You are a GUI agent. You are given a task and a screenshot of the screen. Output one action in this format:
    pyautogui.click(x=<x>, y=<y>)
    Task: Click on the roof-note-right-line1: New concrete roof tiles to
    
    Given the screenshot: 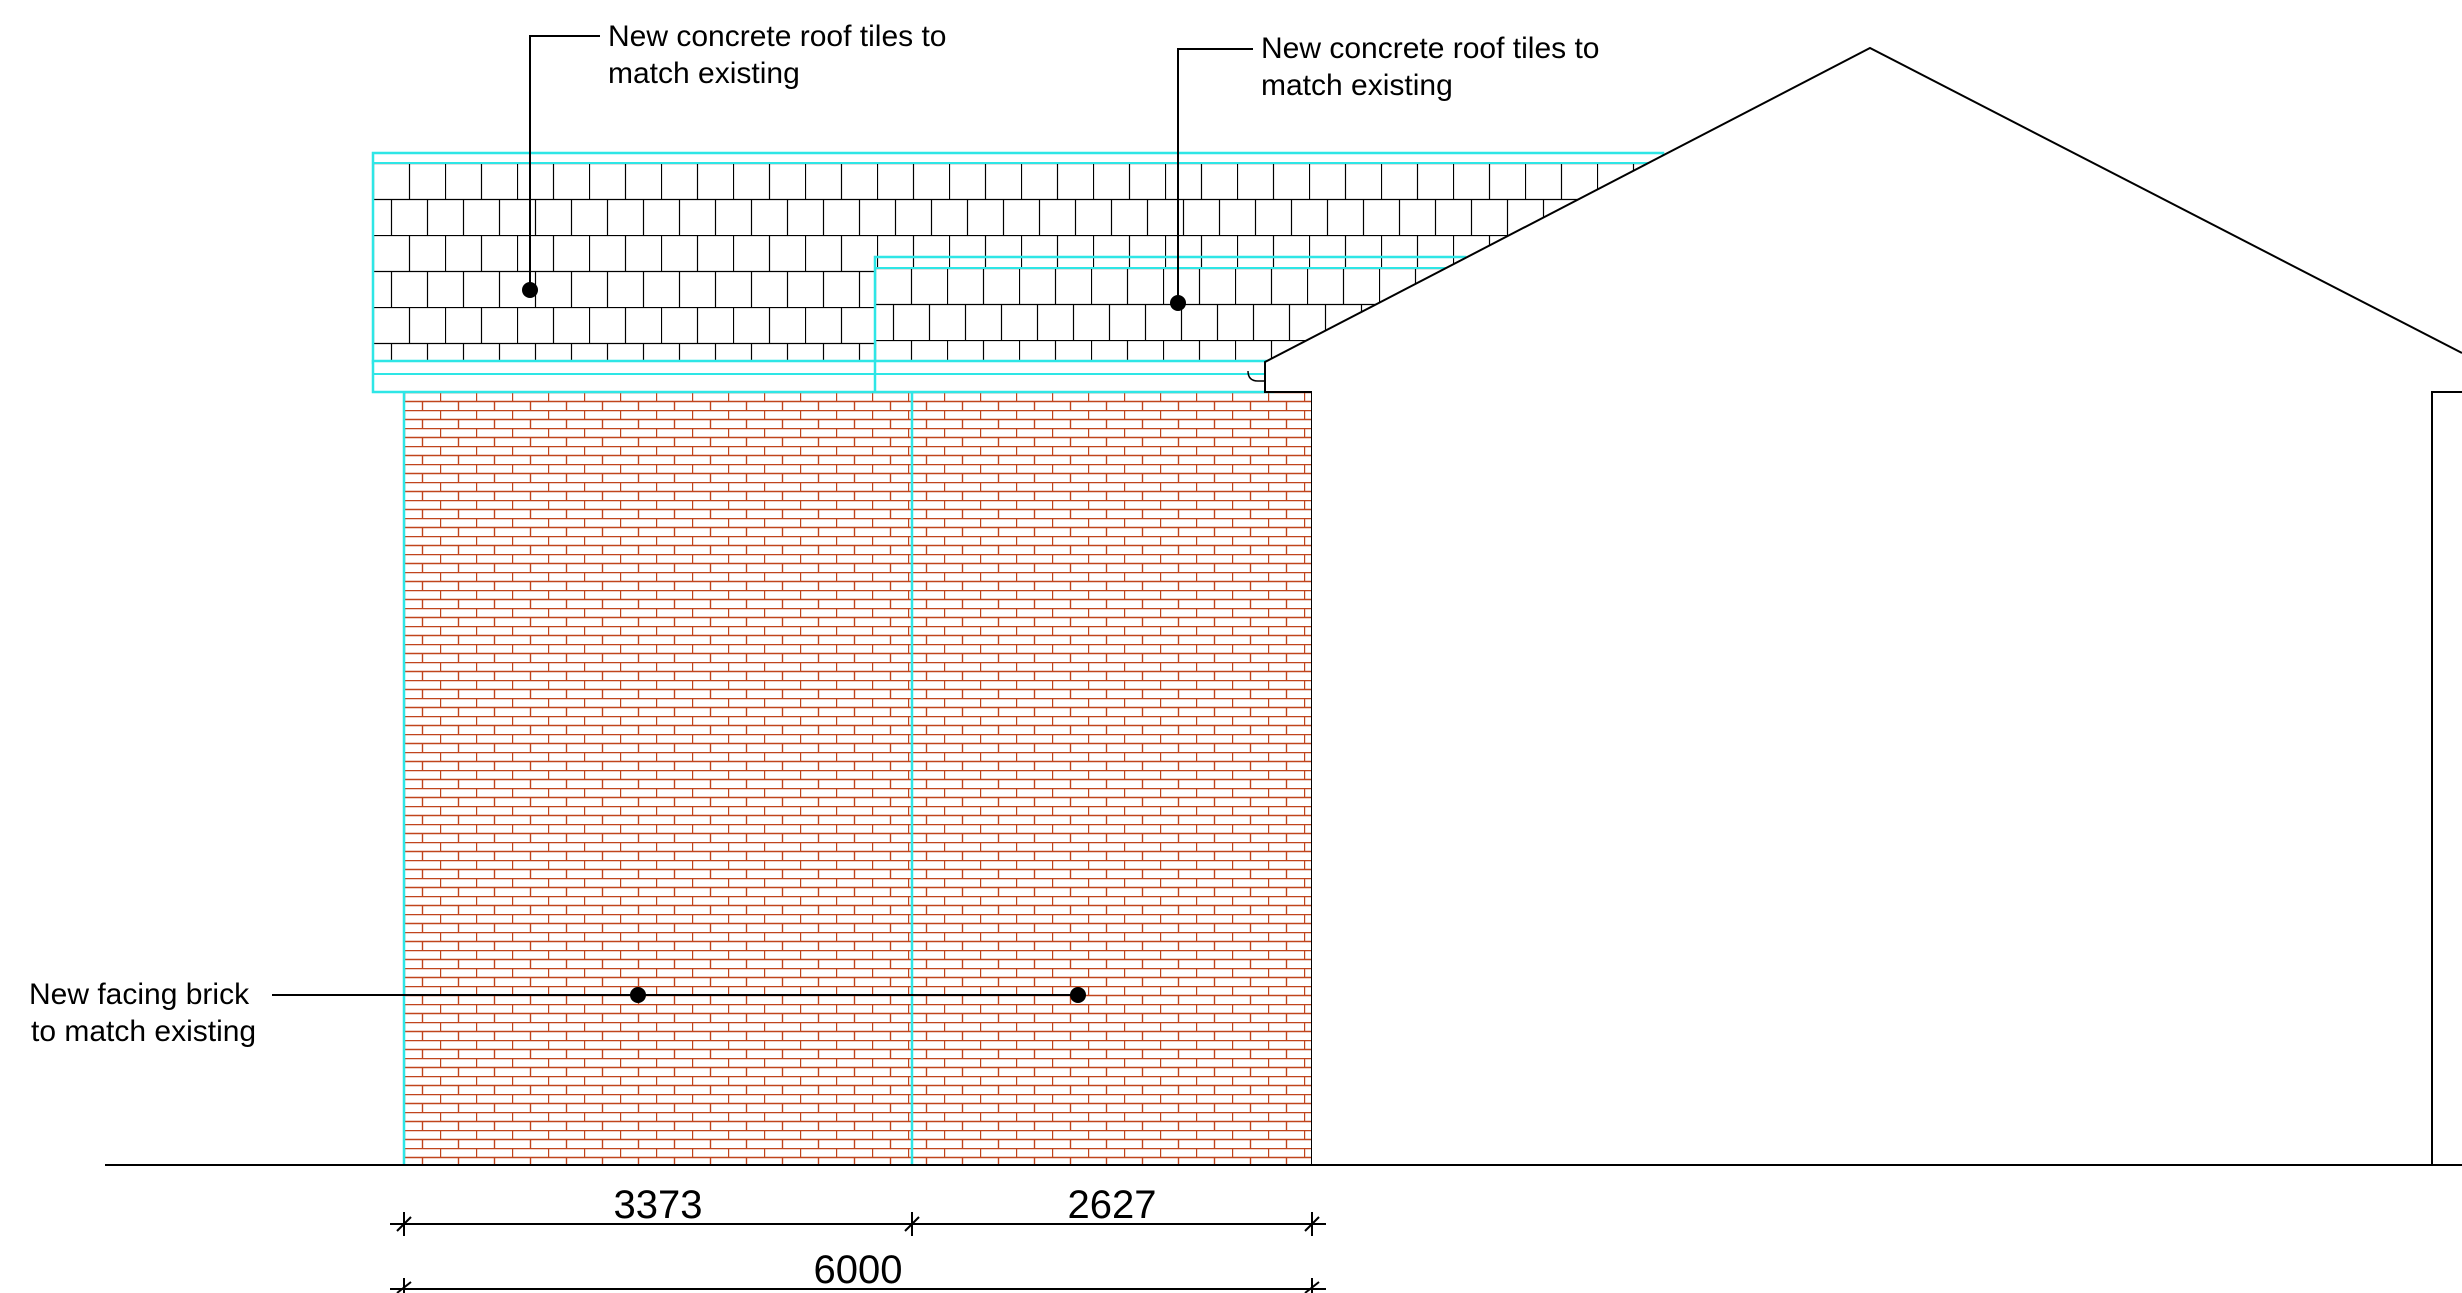 What is the action you would take?
    pyautogui.click(x=1430, y=48)
    